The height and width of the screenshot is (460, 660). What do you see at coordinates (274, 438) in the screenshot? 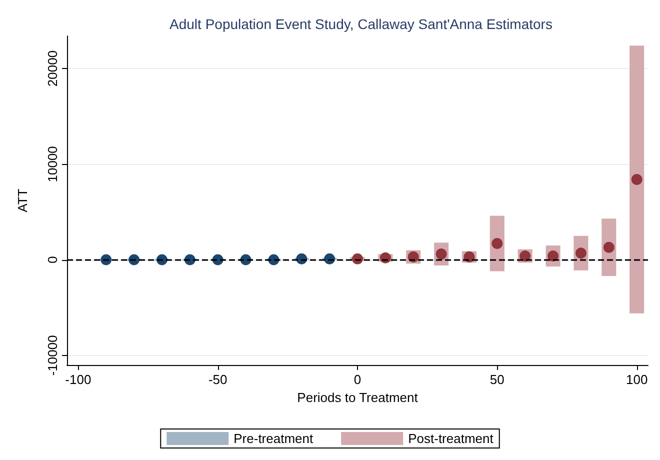
I see `legend-label: Pre-treatment` at bounding box center [274, 438].